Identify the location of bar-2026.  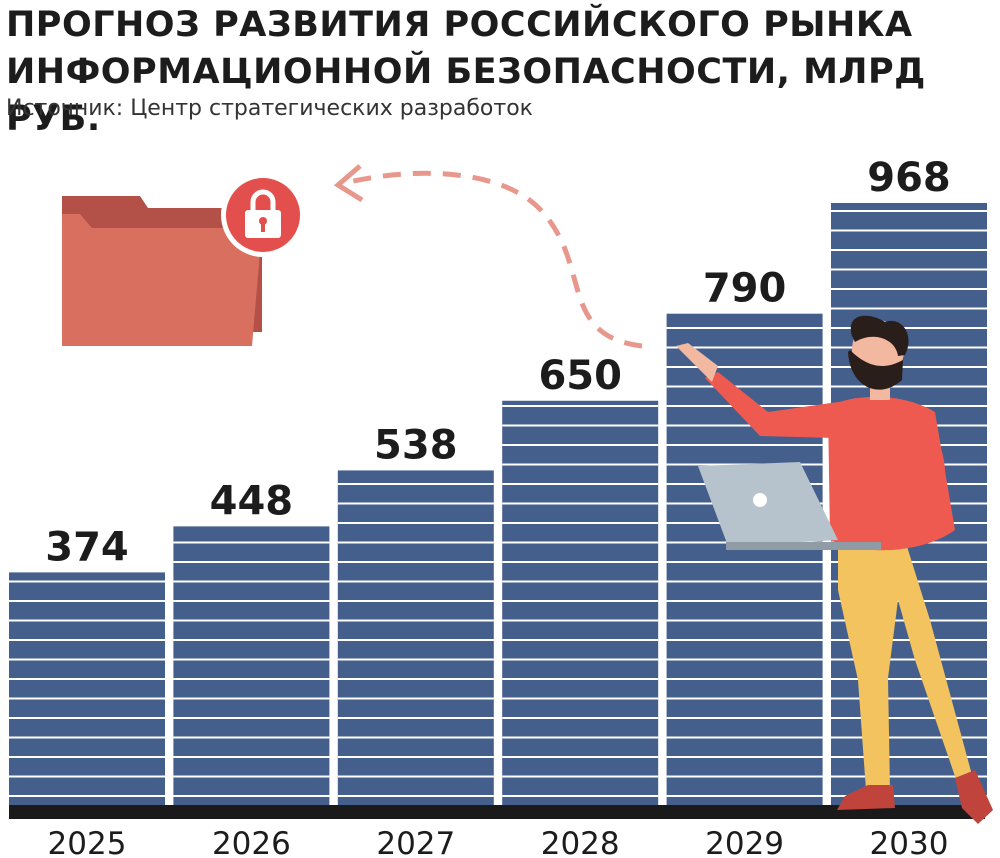
(251, 665).